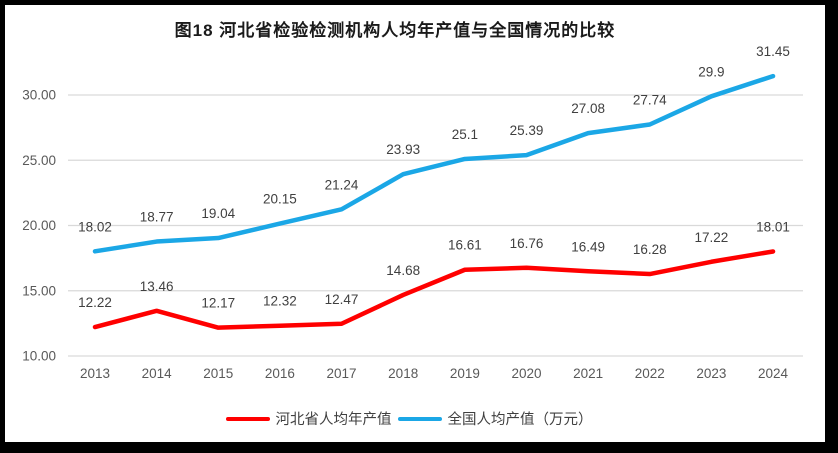  I want to click on y-tick-label: 20.00, so click(39, 225).